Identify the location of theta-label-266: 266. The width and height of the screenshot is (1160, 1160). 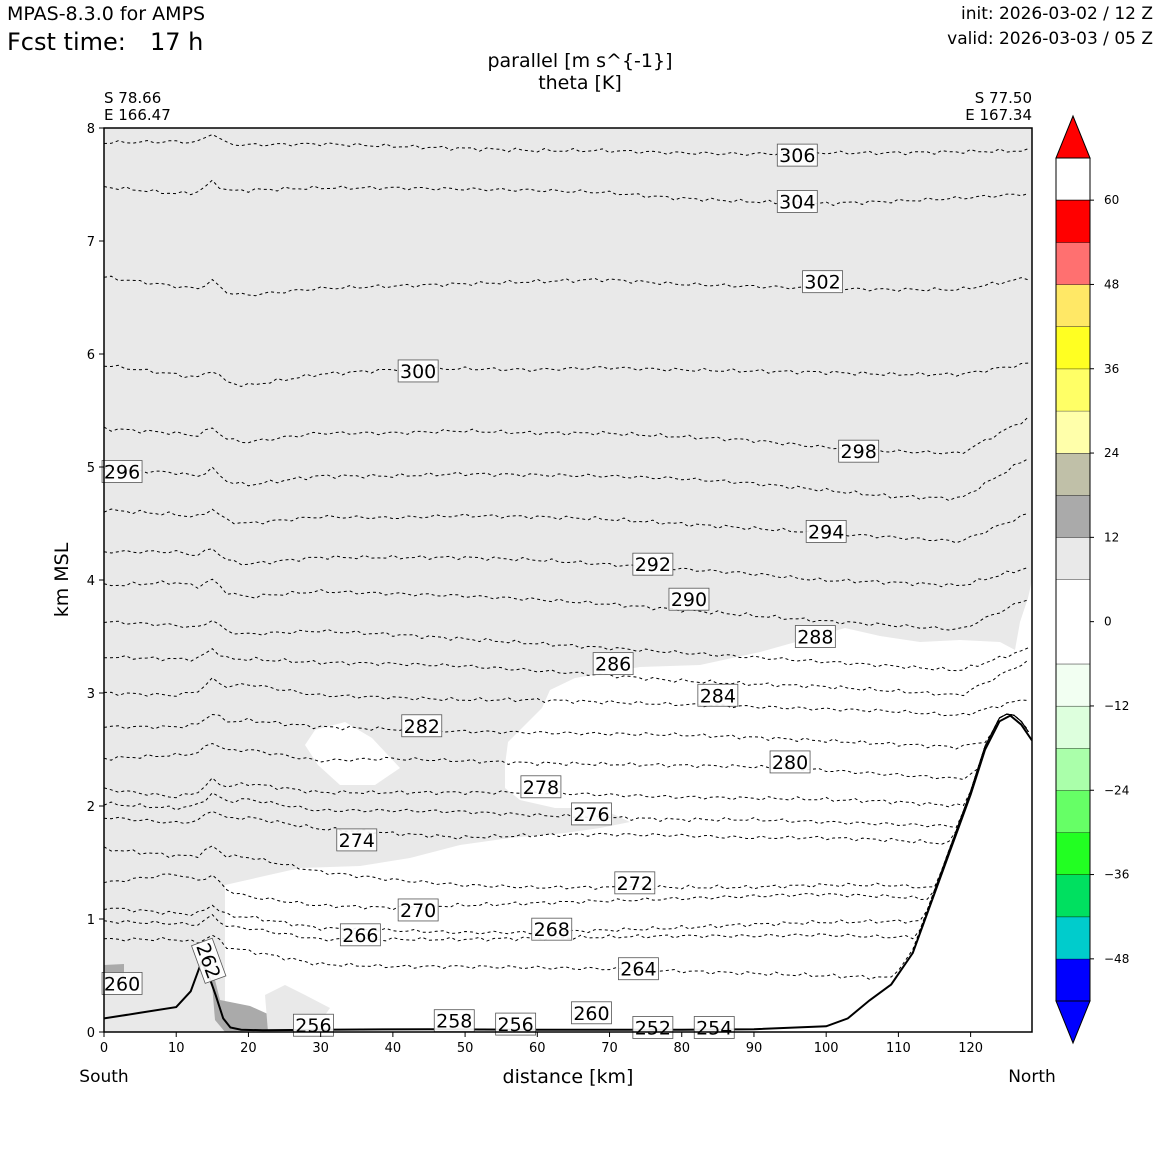
(360, 935).